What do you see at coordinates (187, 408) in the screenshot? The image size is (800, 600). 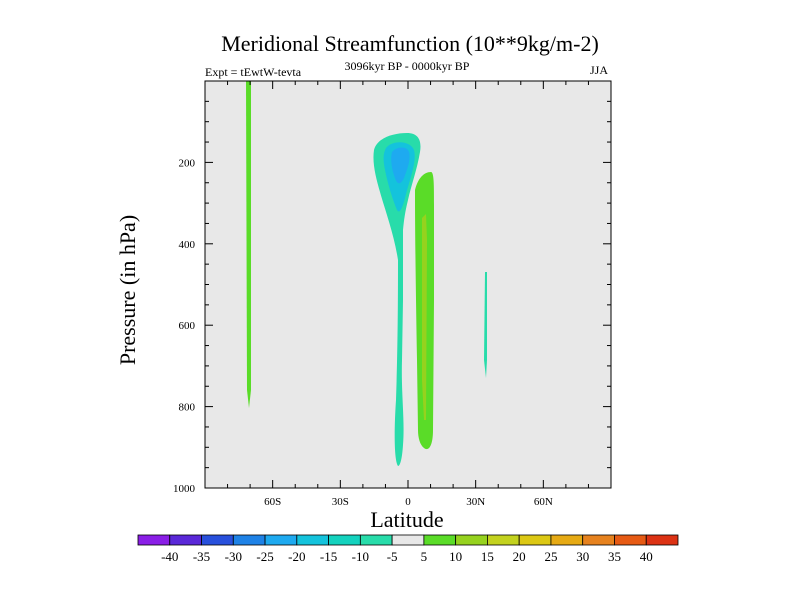 I see `y-tick-label: 800` at bounding box center [187, 408].